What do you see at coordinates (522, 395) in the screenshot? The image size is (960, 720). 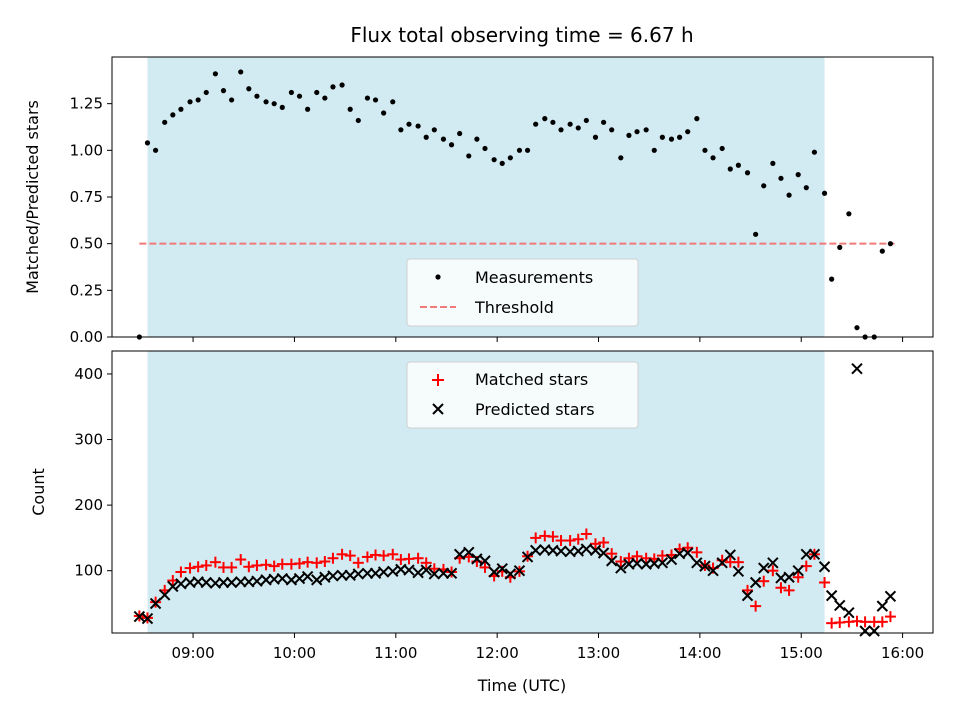 I see `bottom-legend: Matched stars Predicted stars` at bounding box center [522, 395].